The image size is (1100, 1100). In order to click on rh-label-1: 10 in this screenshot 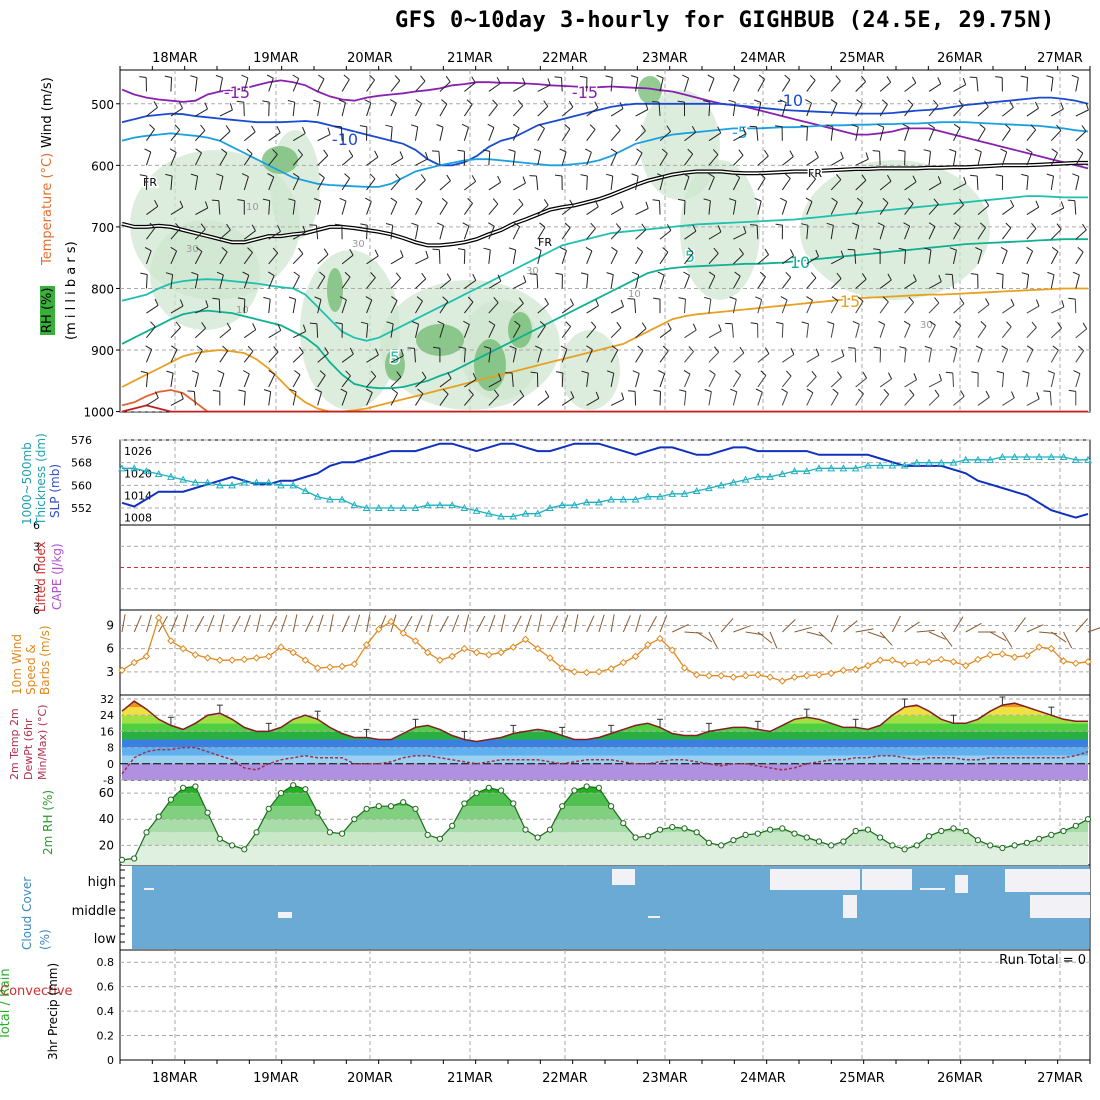, I will do `click(634, 294)`.